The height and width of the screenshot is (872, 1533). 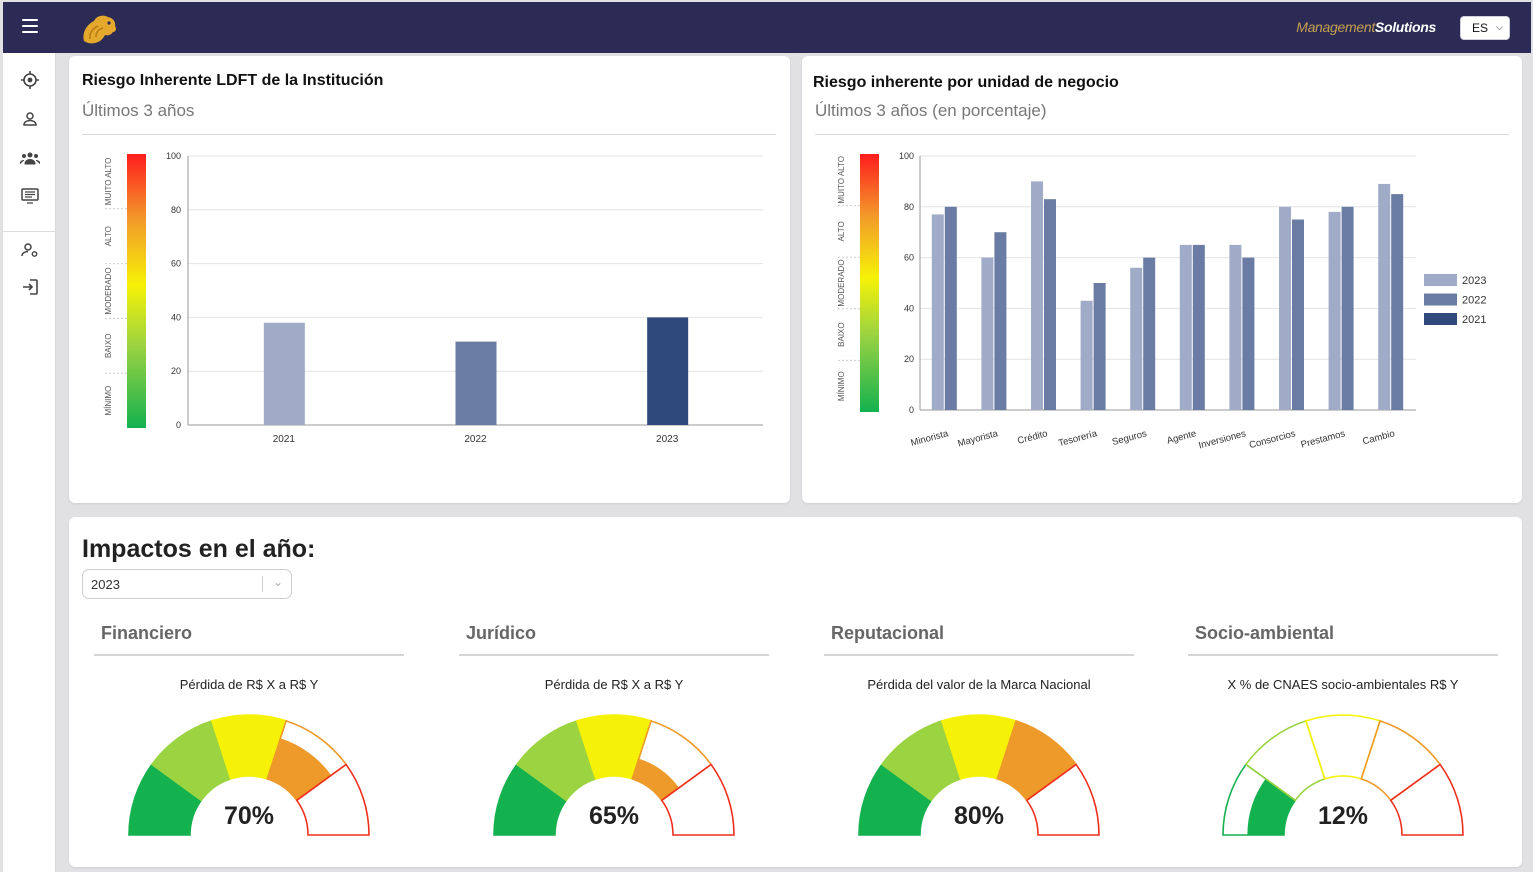 I want to click on monitor-icon, so click(x=30, y=196).